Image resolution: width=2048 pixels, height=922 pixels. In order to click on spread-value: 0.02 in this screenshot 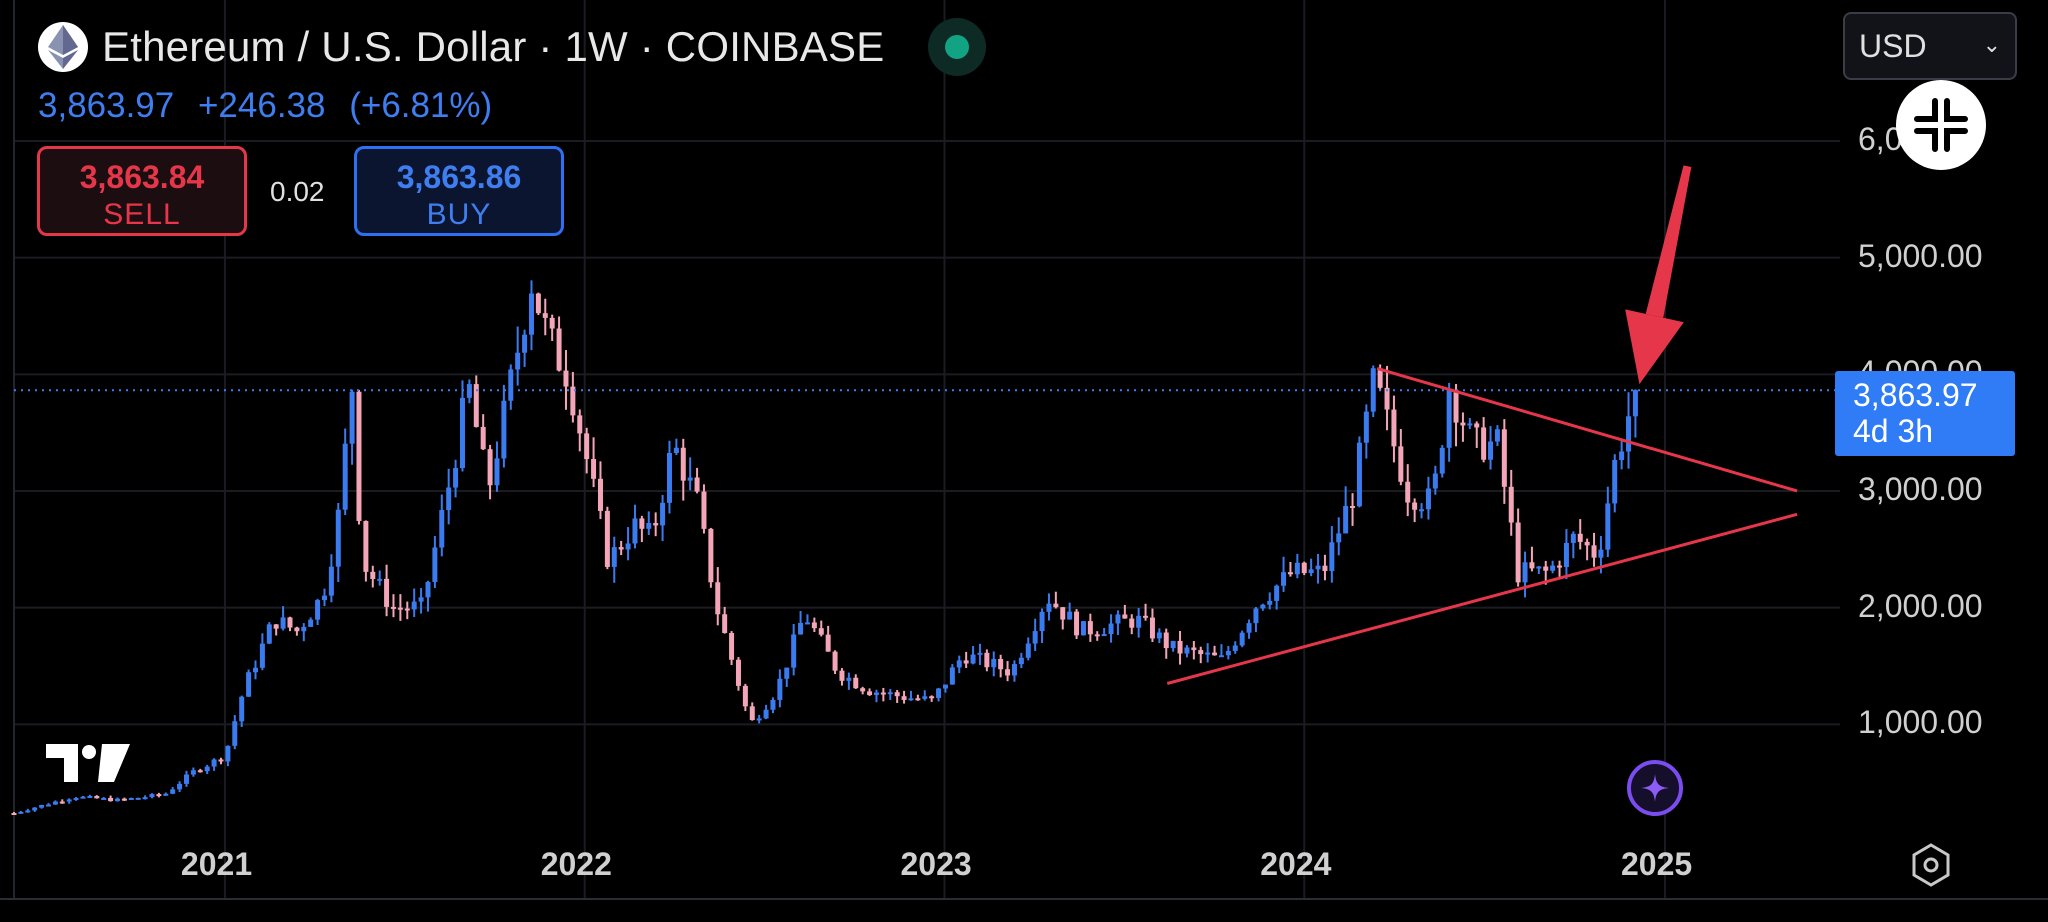, I will do `click(297, 191)`.